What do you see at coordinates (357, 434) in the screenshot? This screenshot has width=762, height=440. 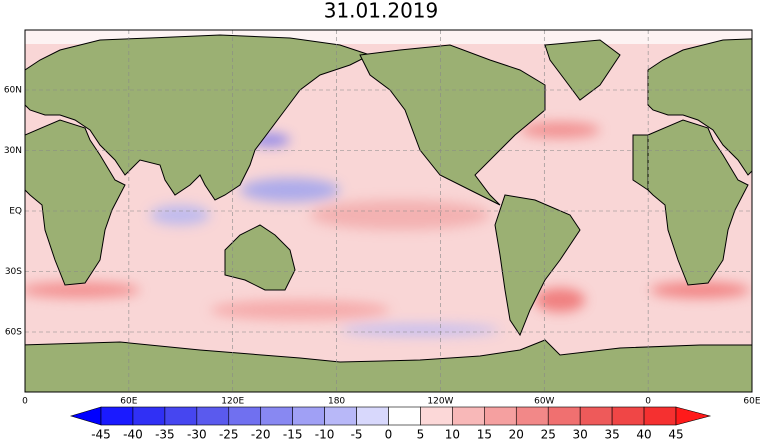 I see `colorbar-label: -5` at bounding box center [357, 434].